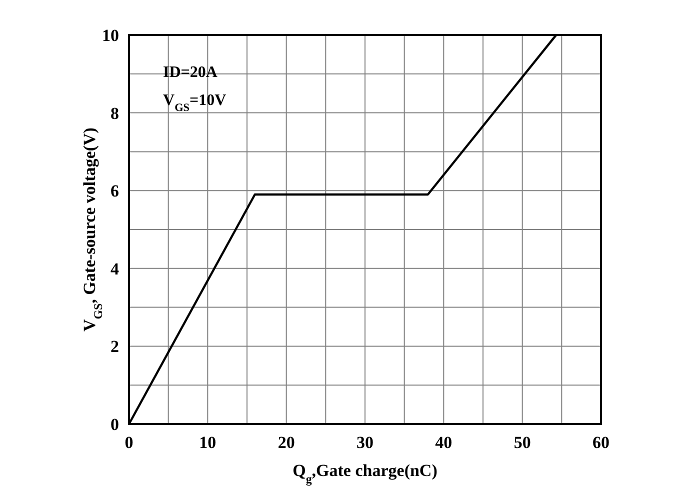 This screenshot has height=490, width=694. What do you see at coordinates (365, 473) in the screenshot?
I see `x-axis-title: Q$_{g}$,Gate charge(nC)` at bounding box center [365, 473].